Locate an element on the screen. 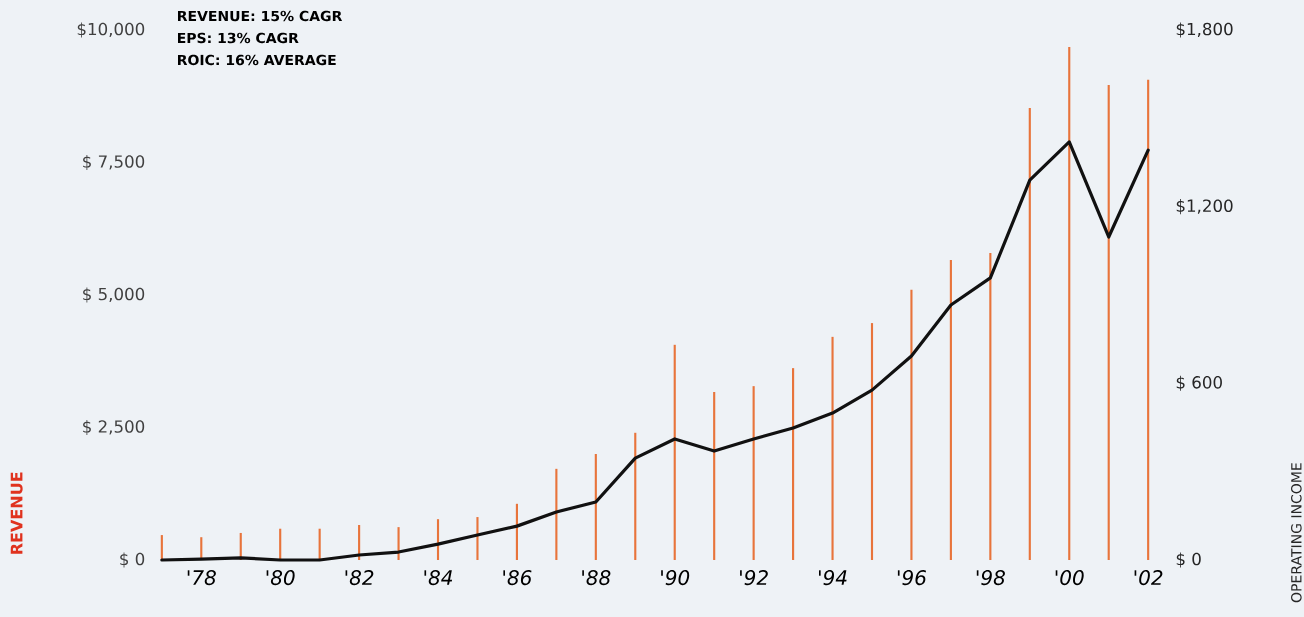 This screenshot has height=617, width=1304. y-axis-title: REVENUE is located at coordinates (16, 513).